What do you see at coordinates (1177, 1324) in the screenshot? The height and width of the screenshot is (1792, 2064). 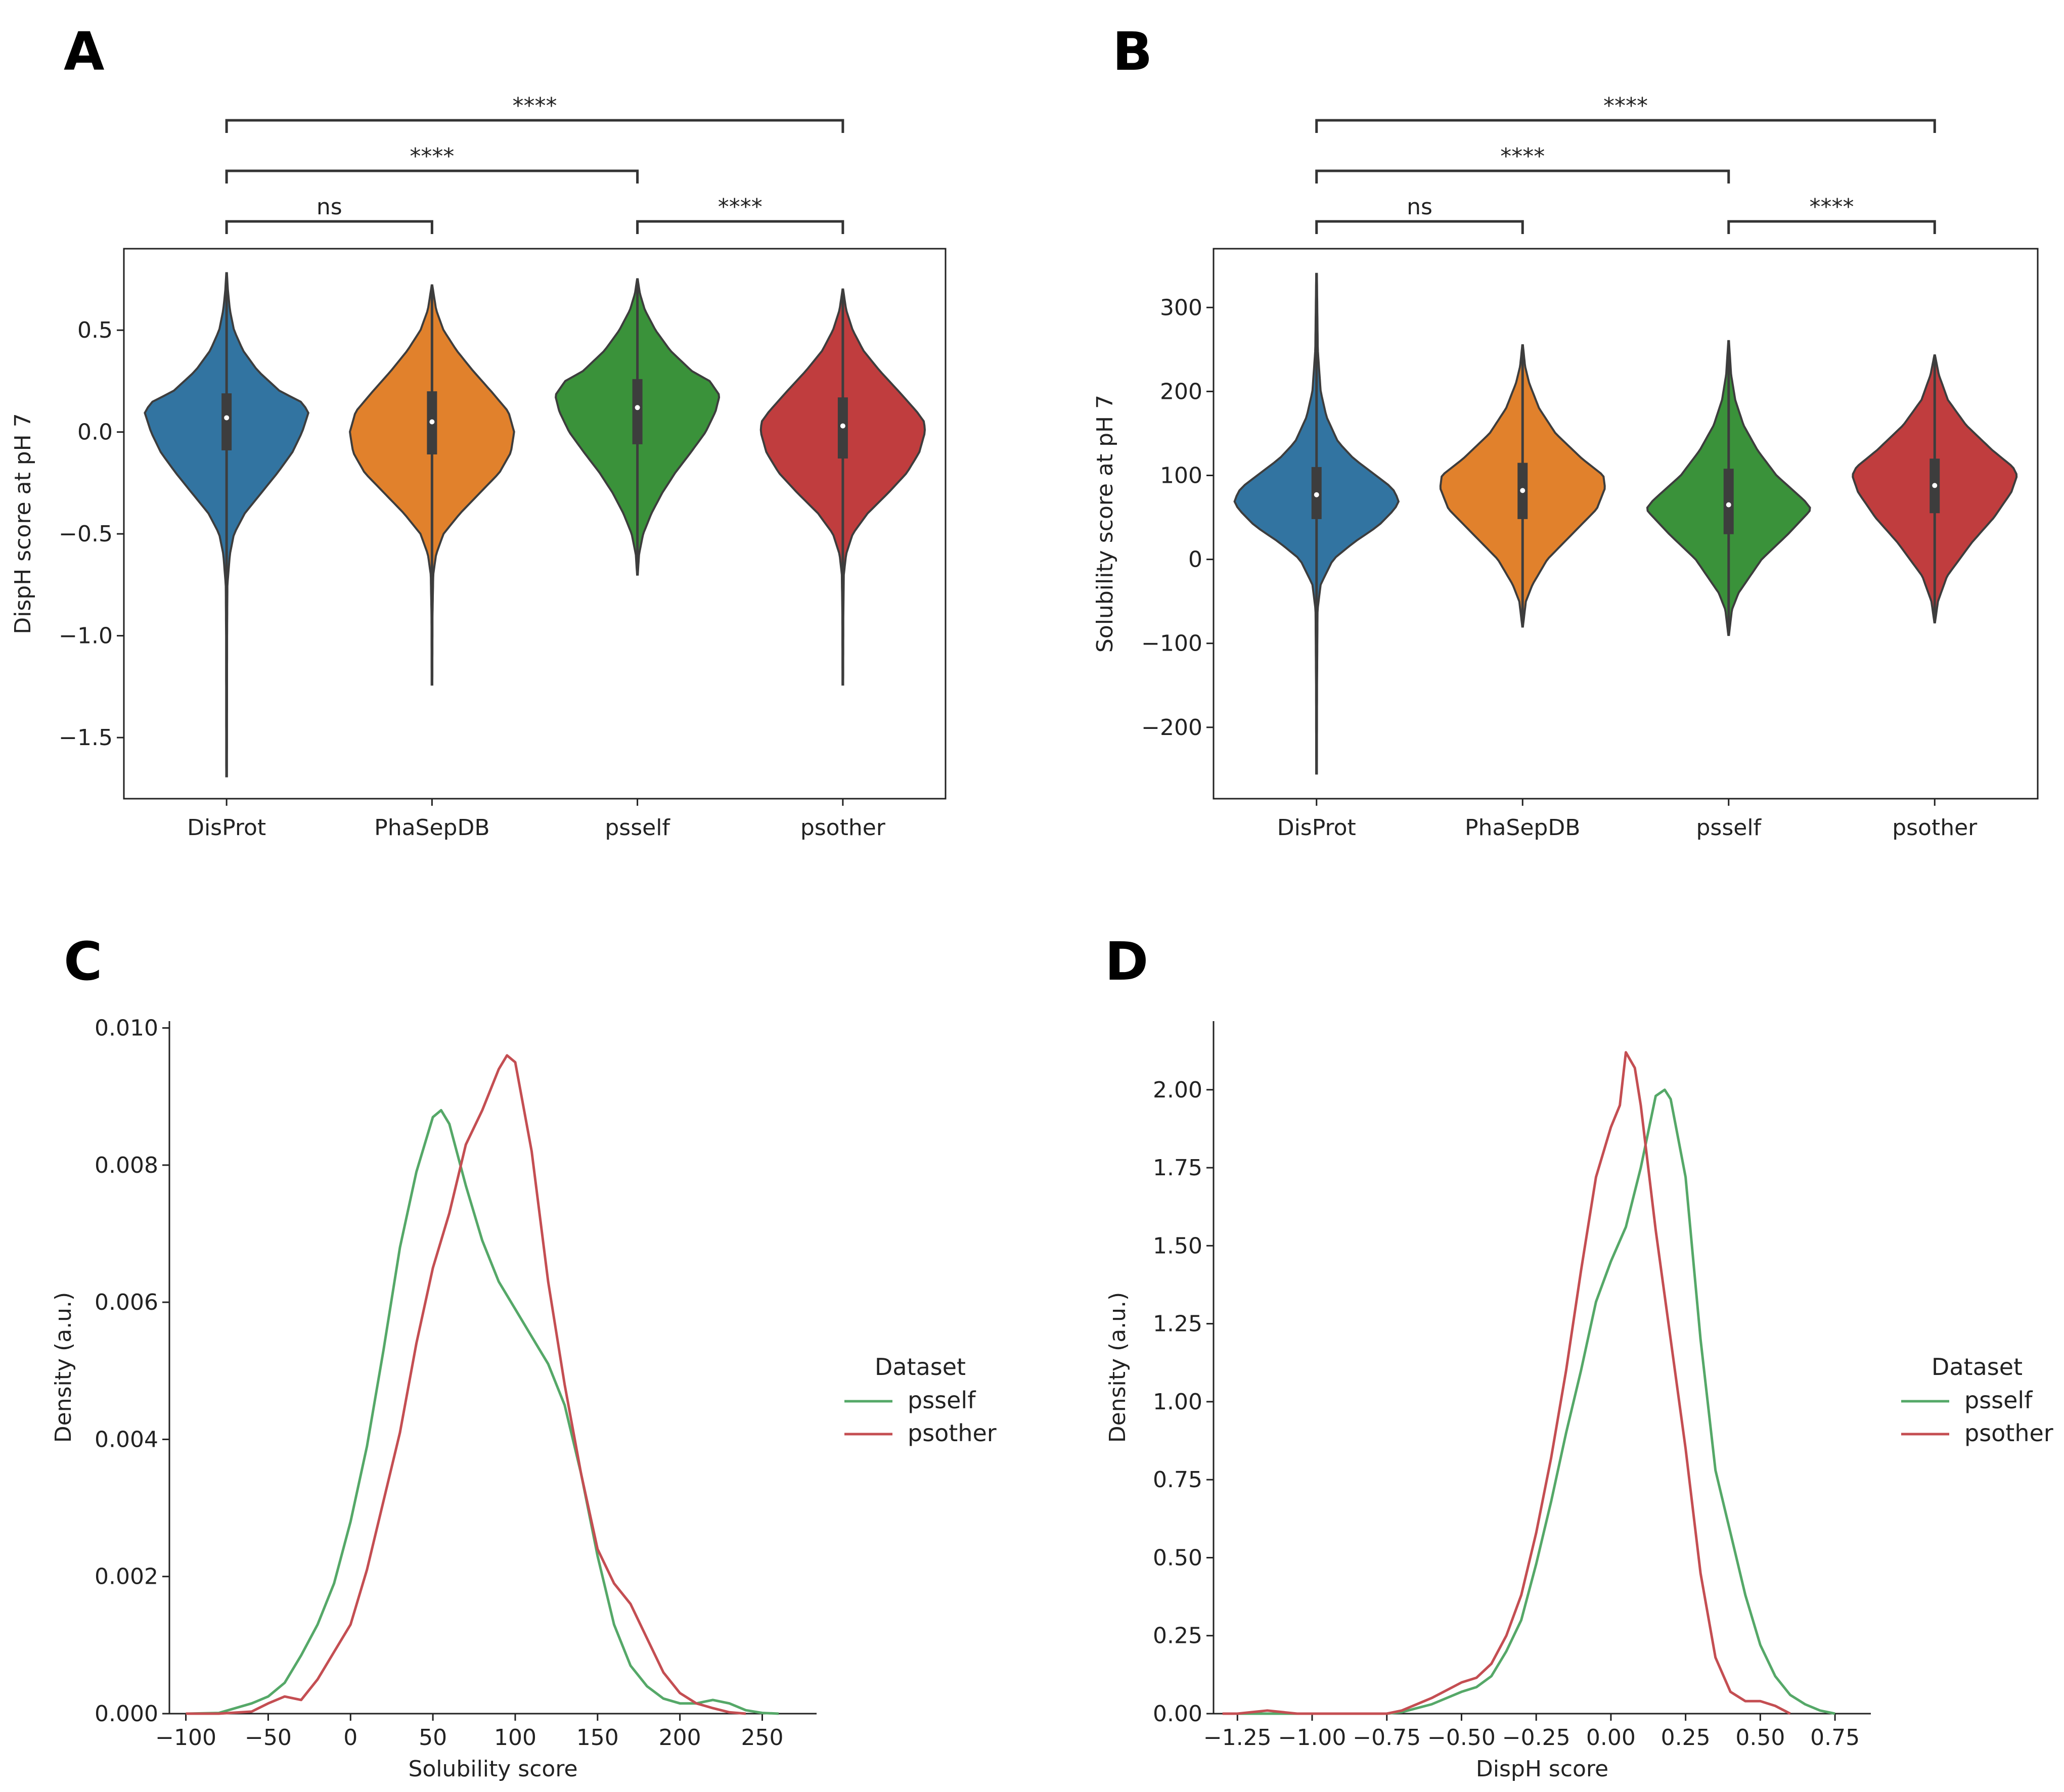 I see `y-tick-label: 1.25` at bounding box center [1177, 1324].